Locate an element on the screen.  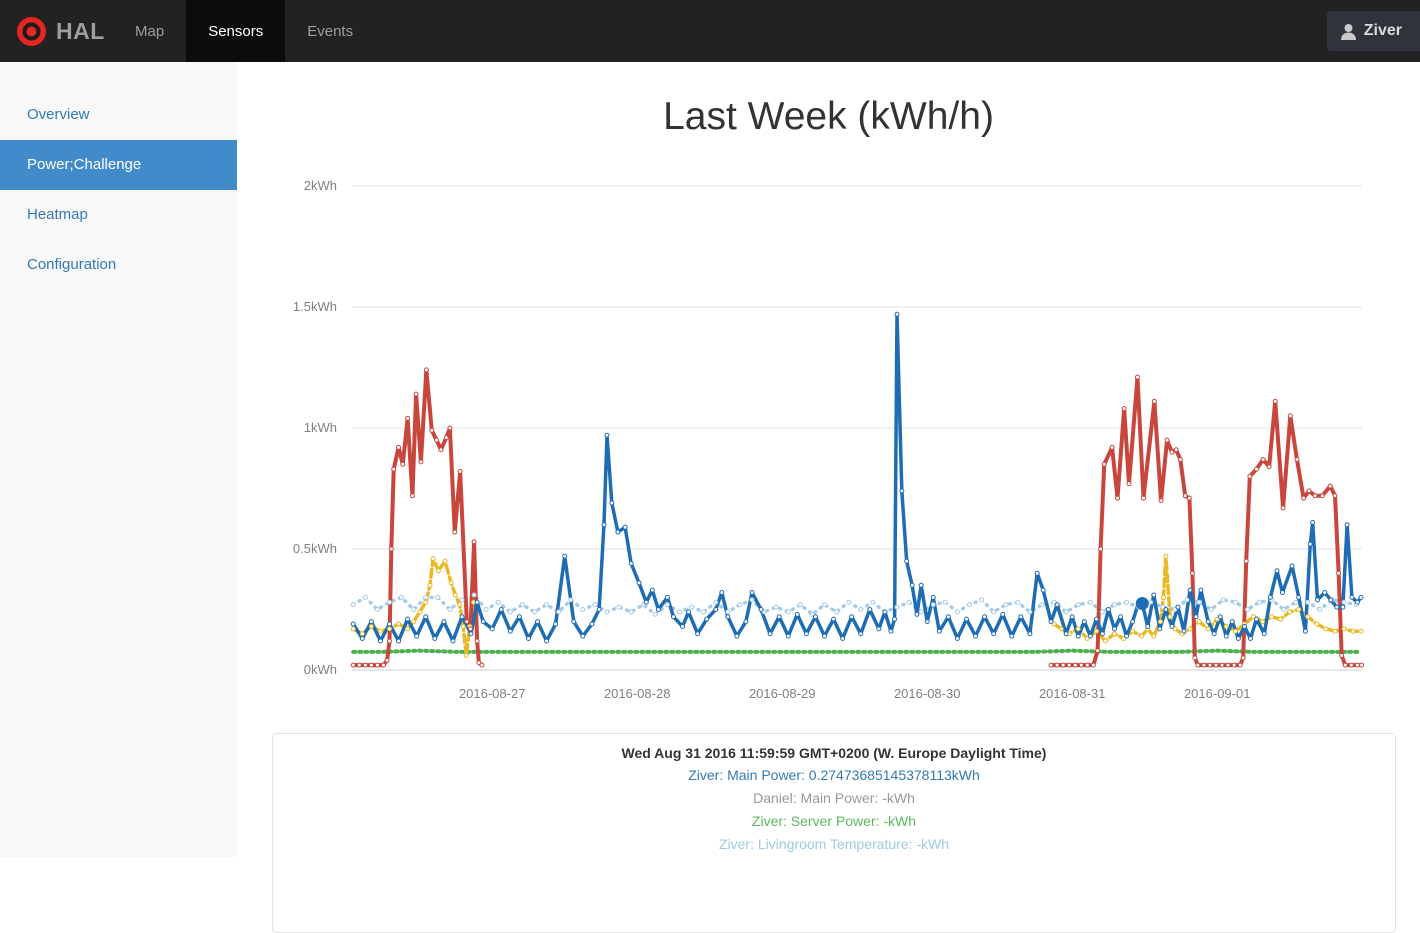
y-axis-tick: 1.5kWh is located at coordinates (314, 306).